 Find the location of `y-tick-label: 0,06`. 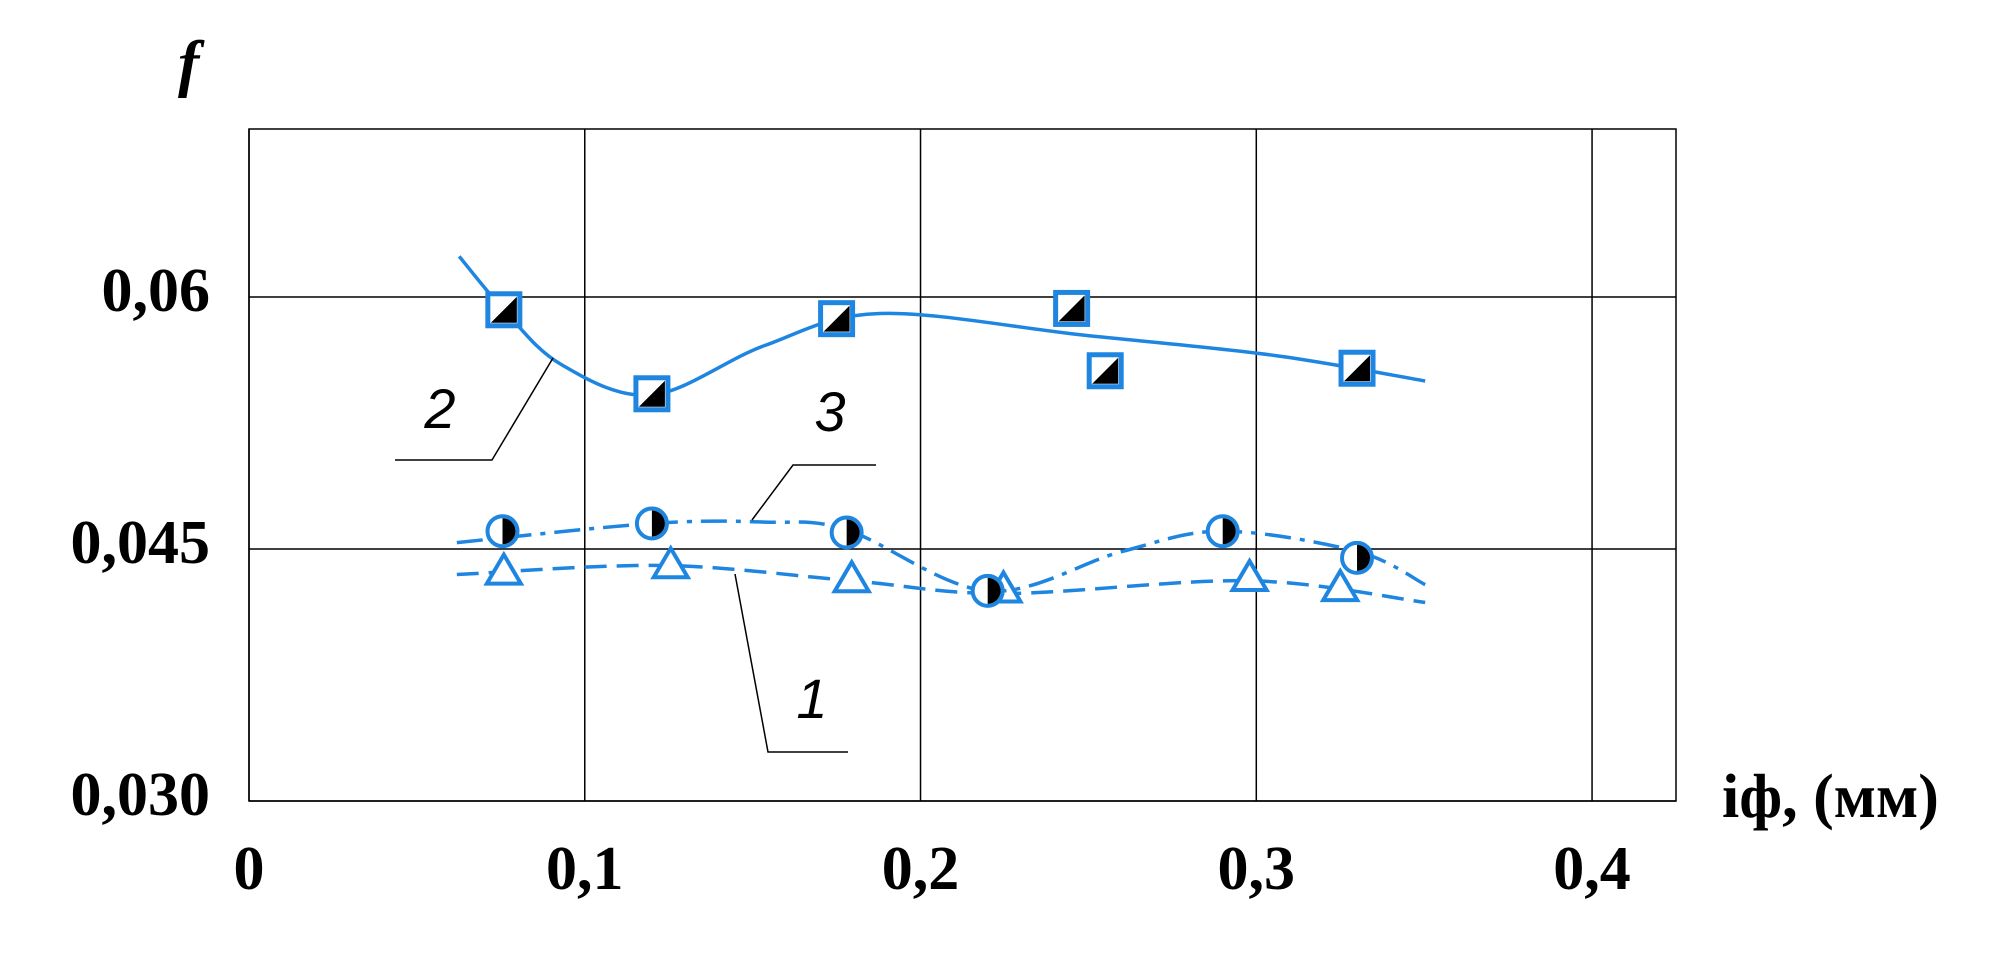

y-tick-label: 0,06 is located at coordinates (156, 291).